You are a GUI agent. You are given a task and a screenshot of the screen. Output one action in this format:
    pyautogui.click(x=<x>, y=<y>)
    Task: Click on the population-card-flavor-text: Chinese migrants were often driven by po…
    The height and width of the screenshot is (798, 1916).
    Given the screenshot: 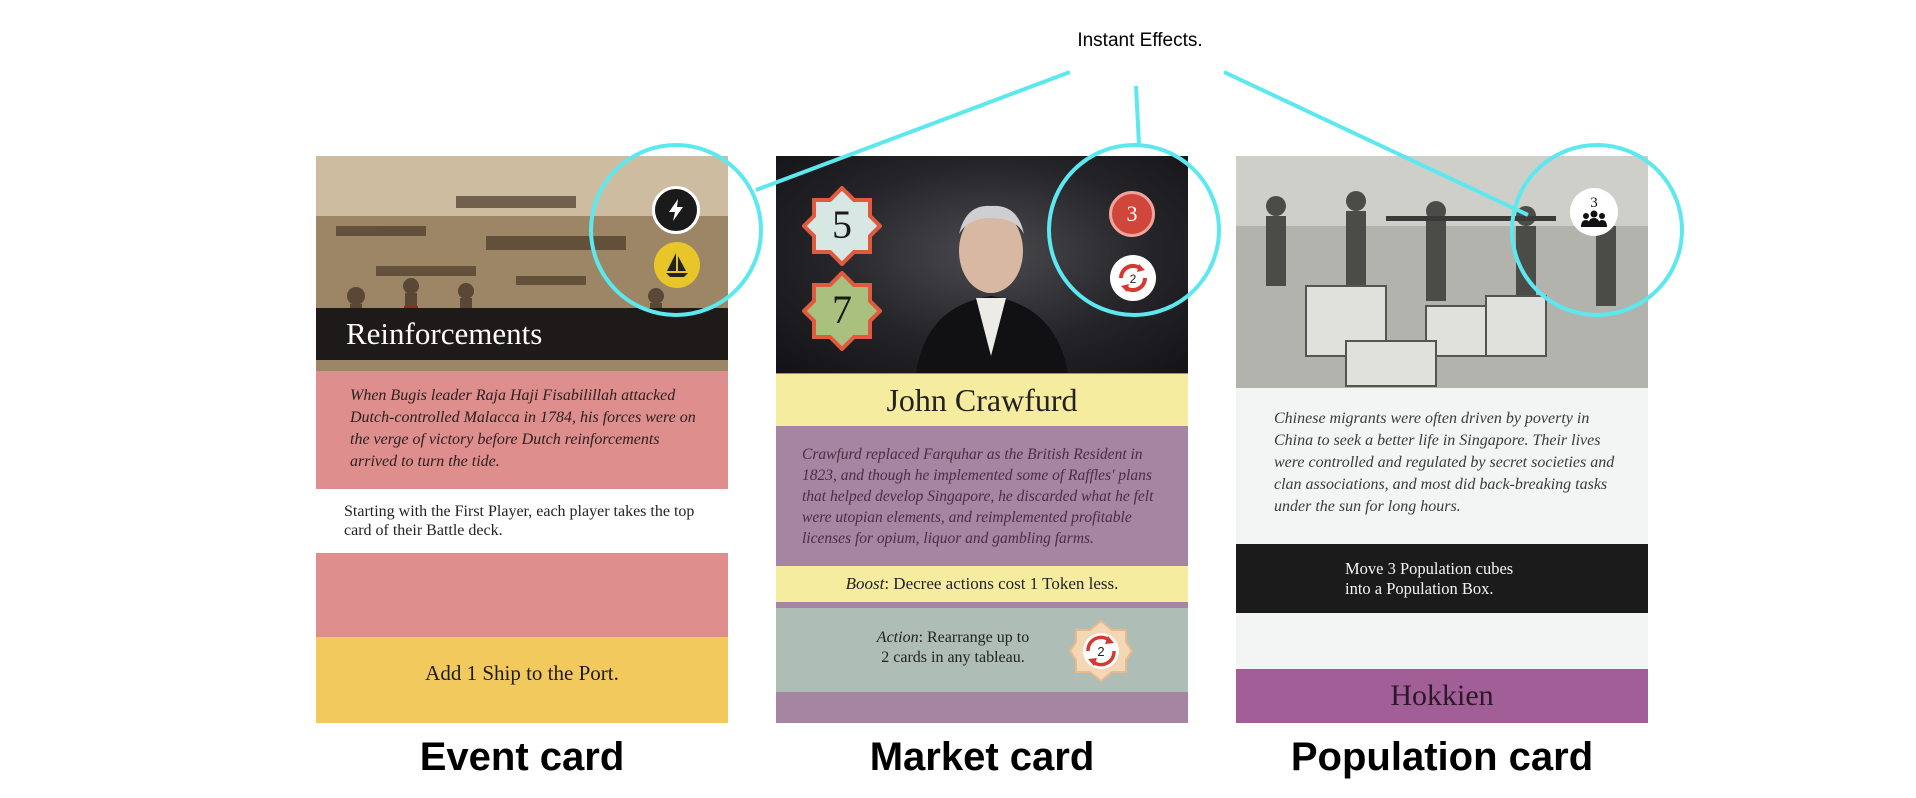 What is the action you would take?
    pyautogui.click(x=1442, y=466)
    